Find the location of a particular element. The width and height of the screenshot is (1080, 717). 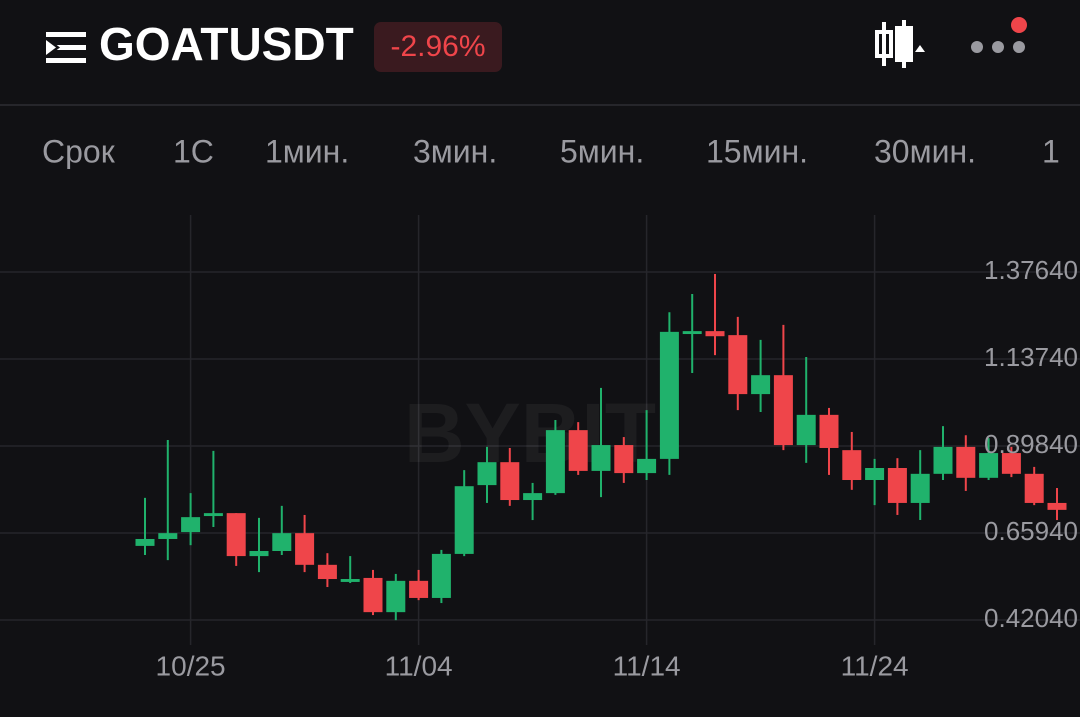

tab: 5мин. is located at coordinates (602, 151).